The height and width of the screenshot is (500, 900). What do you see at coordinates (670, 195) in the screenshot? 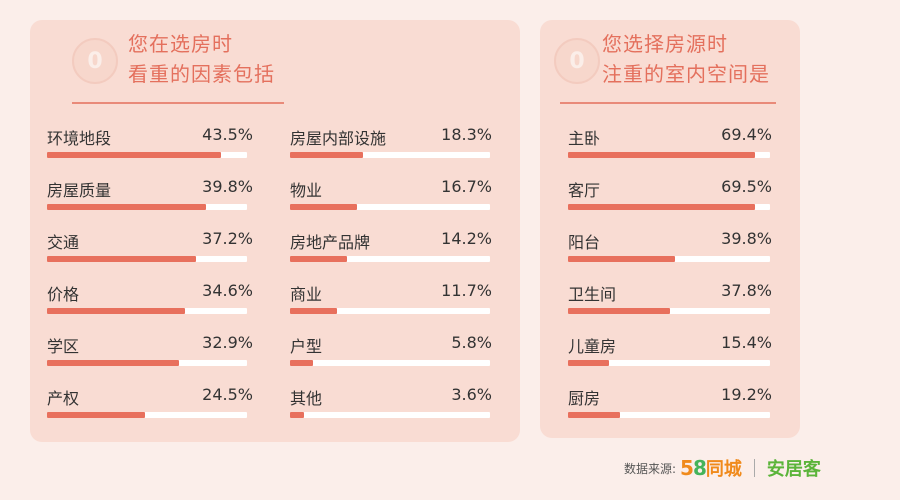
I see `bar-row: 客厅 69.5%` at bounding box center [670, 195].